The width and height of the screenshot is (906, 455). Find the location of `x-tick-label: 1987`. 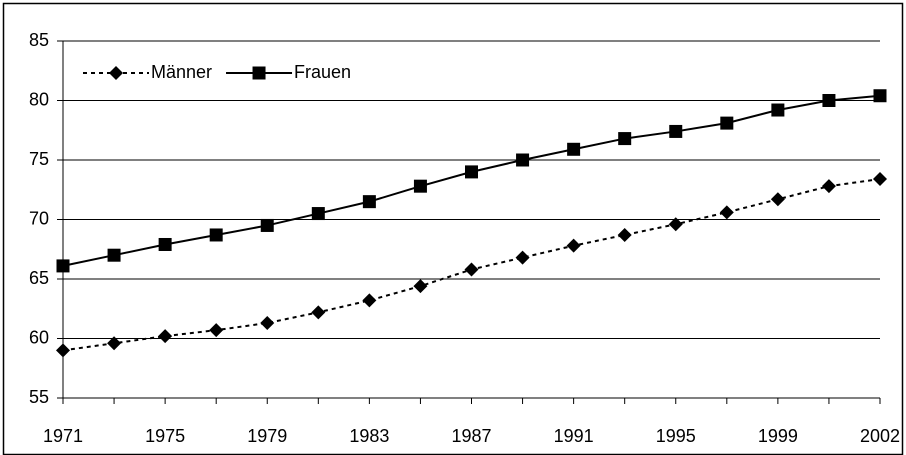

x-tick-label: 1987 is located at coordinates (471, 436).